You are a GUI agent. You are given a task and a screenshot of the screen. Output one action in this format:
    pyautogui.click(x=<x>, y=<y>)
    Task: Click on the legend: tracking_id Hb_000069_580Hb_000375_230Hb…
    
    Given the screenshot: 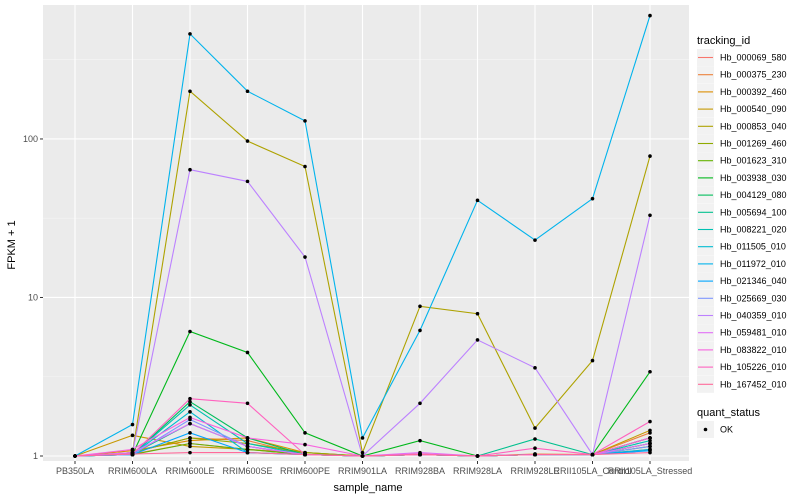 What is the action you would take?
    pyautogui.click(x=742, y=236)
    